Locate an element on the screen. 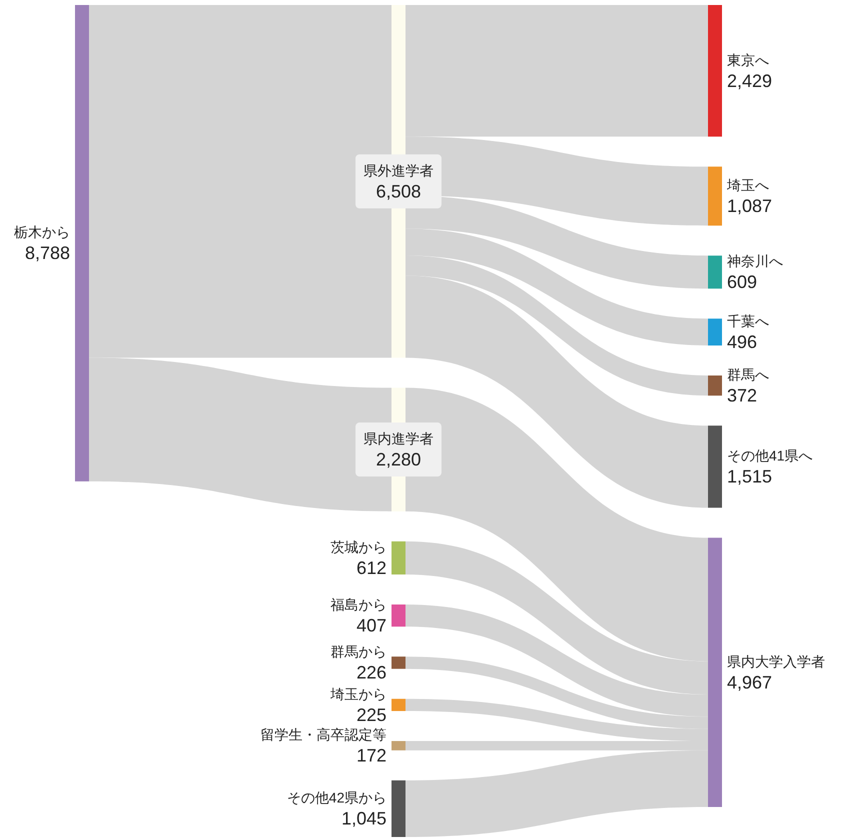  category-label: 群馬から is located at coordinates (358, 652).